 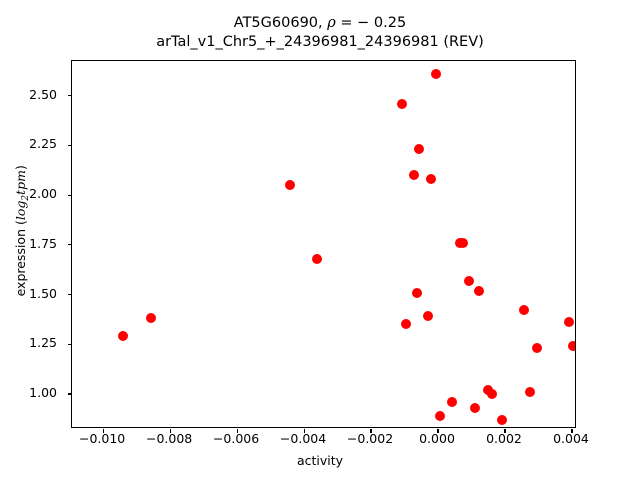 I want to click on y-tick-label: 1.50, so click(x=43, y=293).